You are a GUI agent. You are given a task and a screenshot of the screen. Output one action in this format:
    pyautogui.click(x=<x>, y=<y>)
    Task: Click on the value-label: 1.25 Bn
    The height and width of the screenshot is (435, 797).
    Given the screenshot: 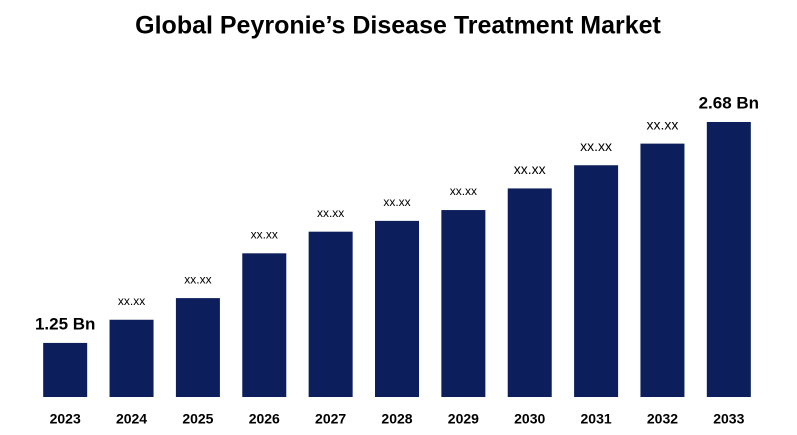 What is the action you would take?
    pyautogui.click(x=65, y=323)
    